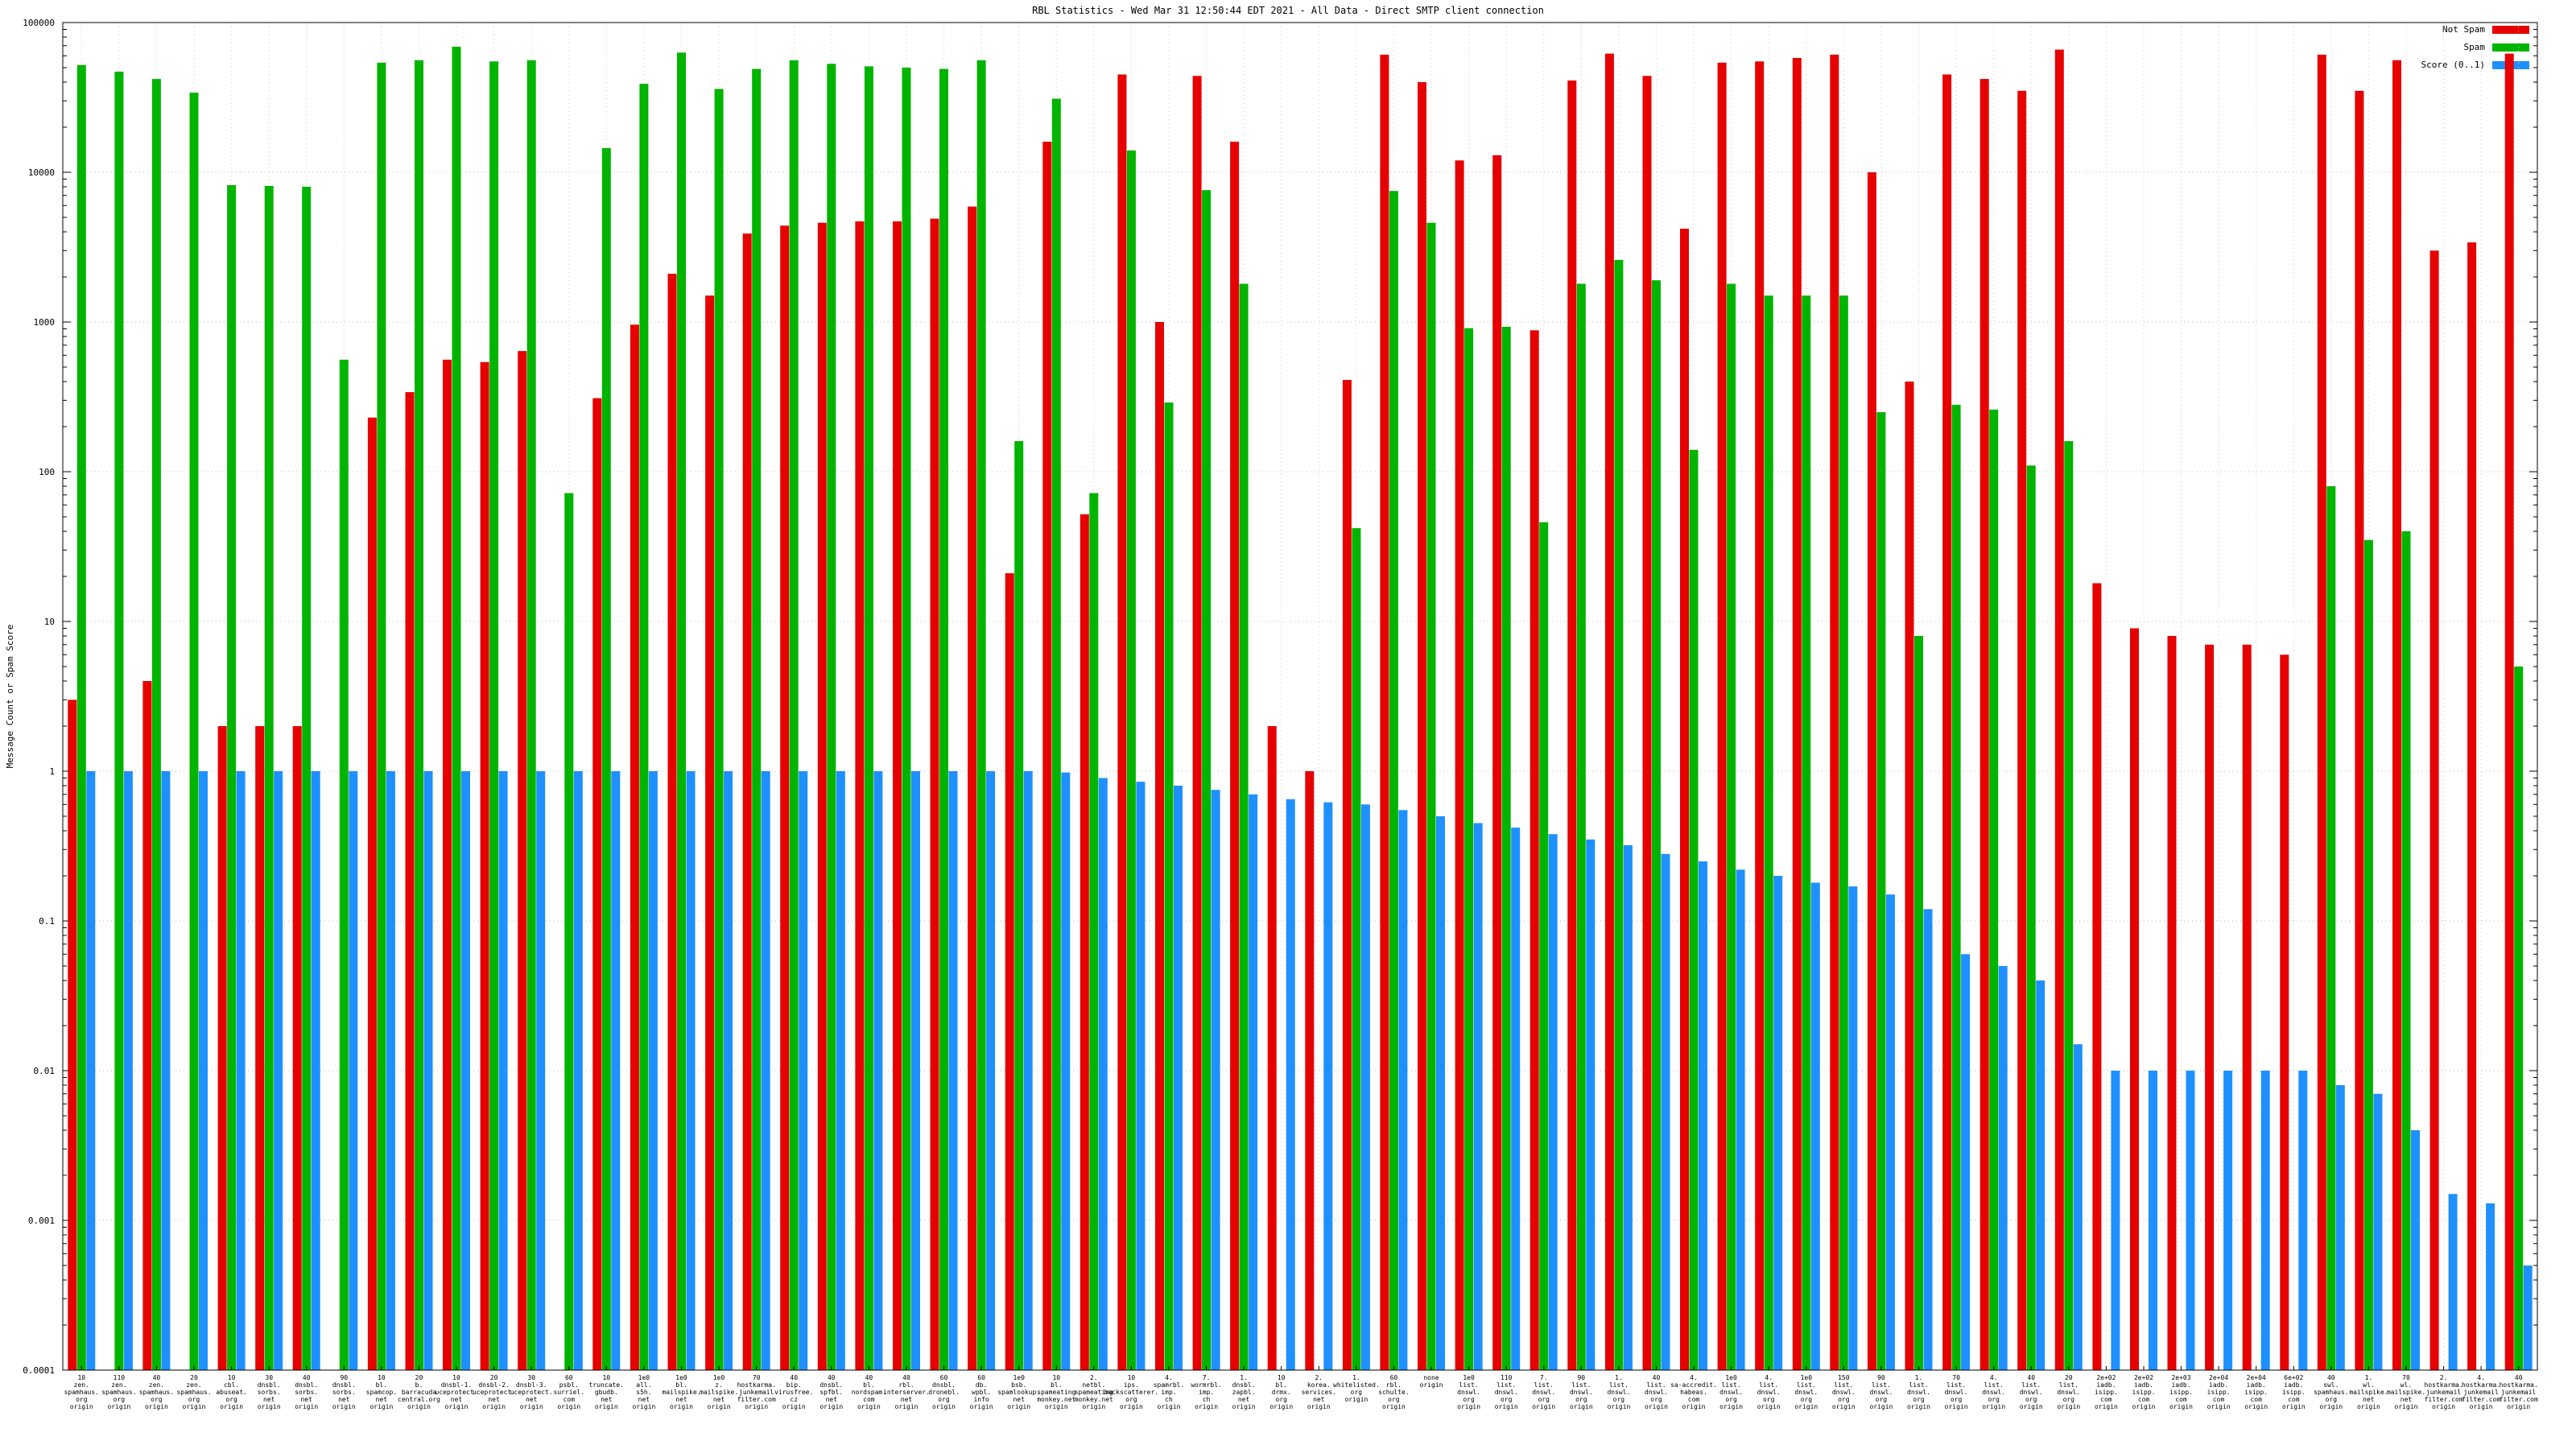  What do you see at coordinates (569, 1392) in the screenshot?
I see `x-tick-label: surriel.` at bounding box center [569, 1392].